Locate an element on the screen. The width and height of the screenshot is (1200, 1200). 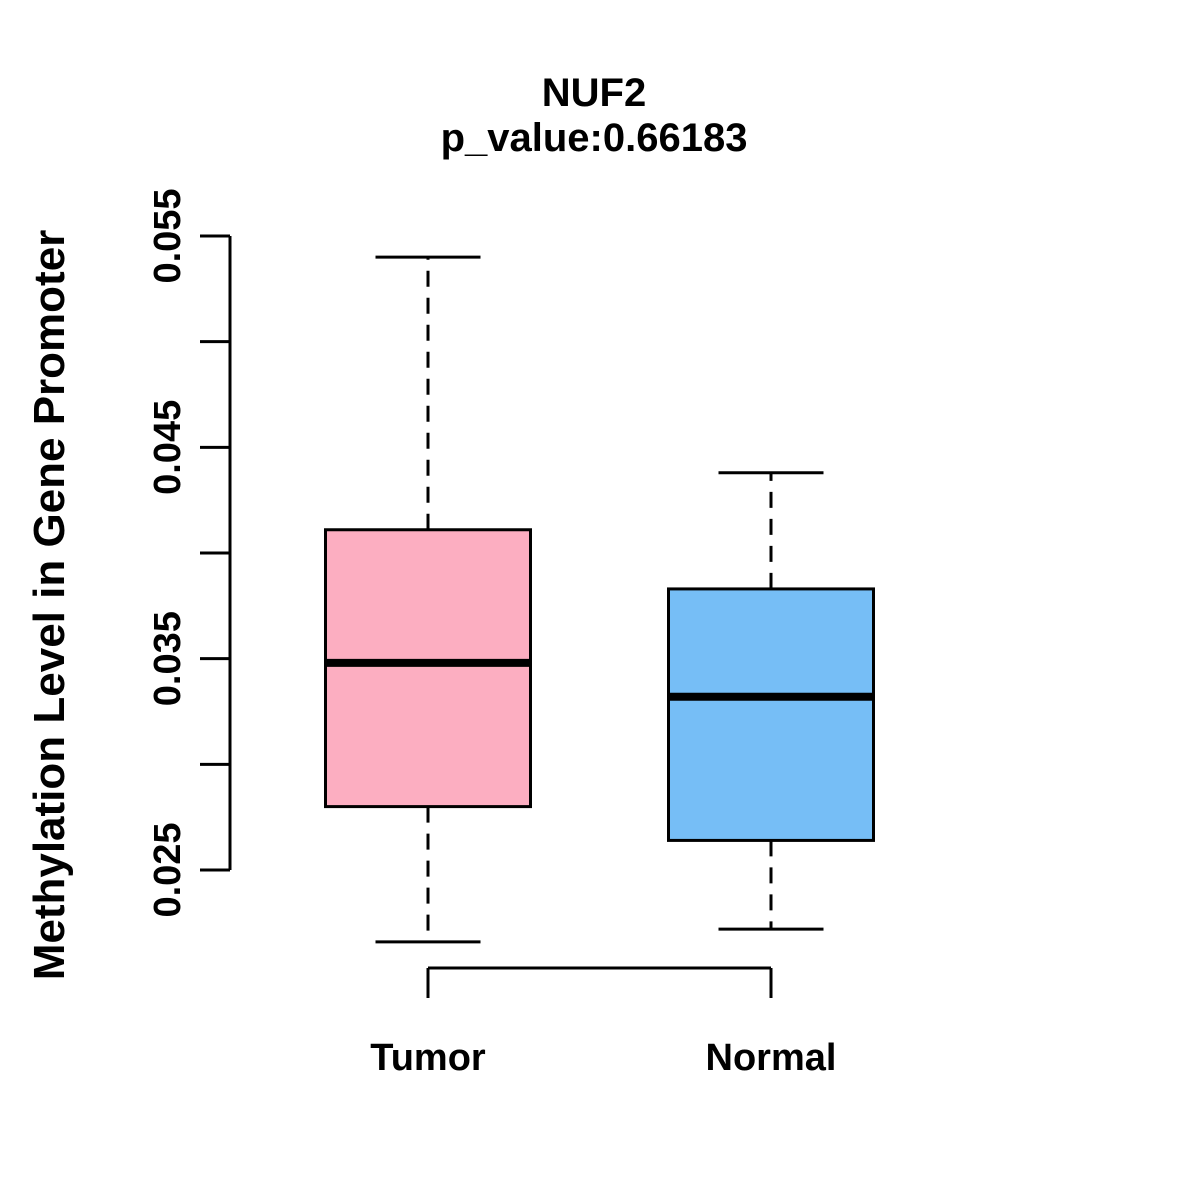
boxplot-group-normal is located at coordinates (771, 701).